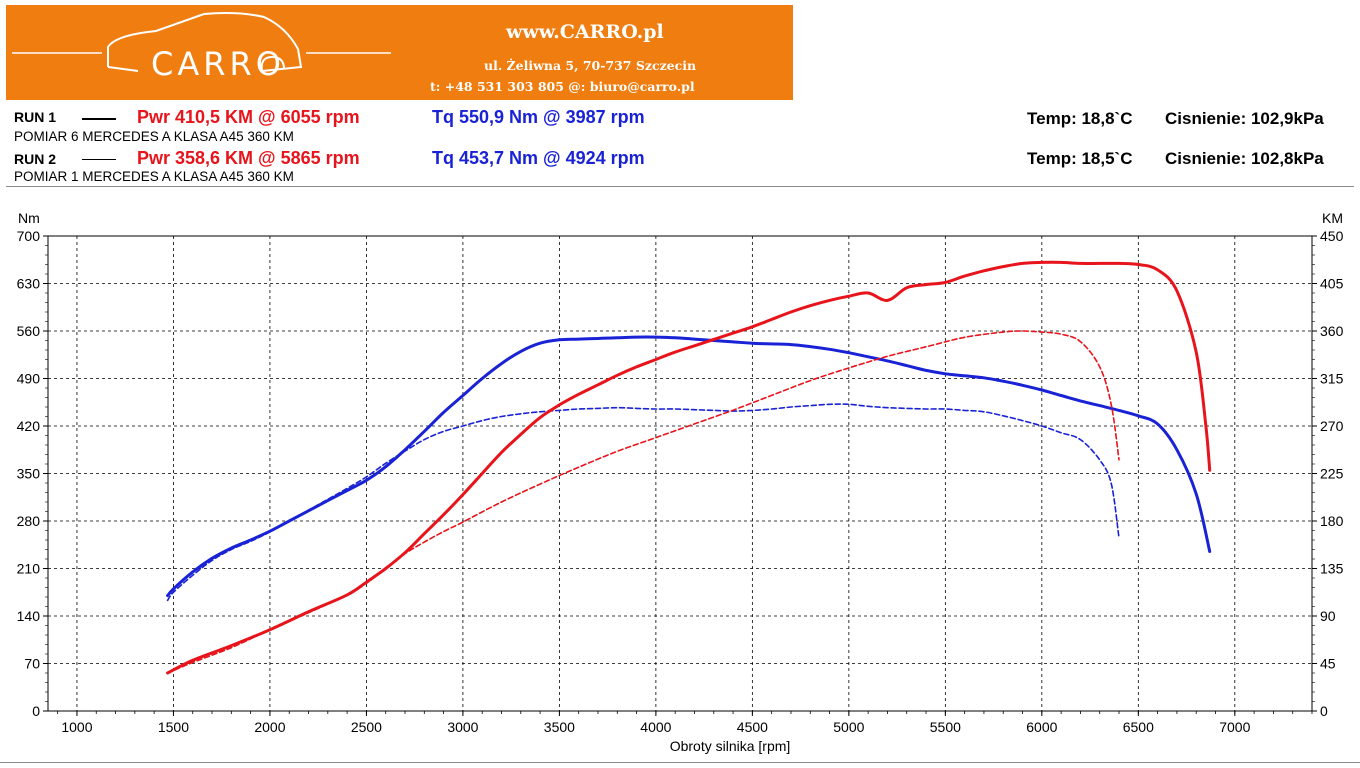 This screenshot has height=768, width=1360. Describe the element at coordinates (1328, 616) in the screenshot. I see `y-right-tick-label: 90` at that location.